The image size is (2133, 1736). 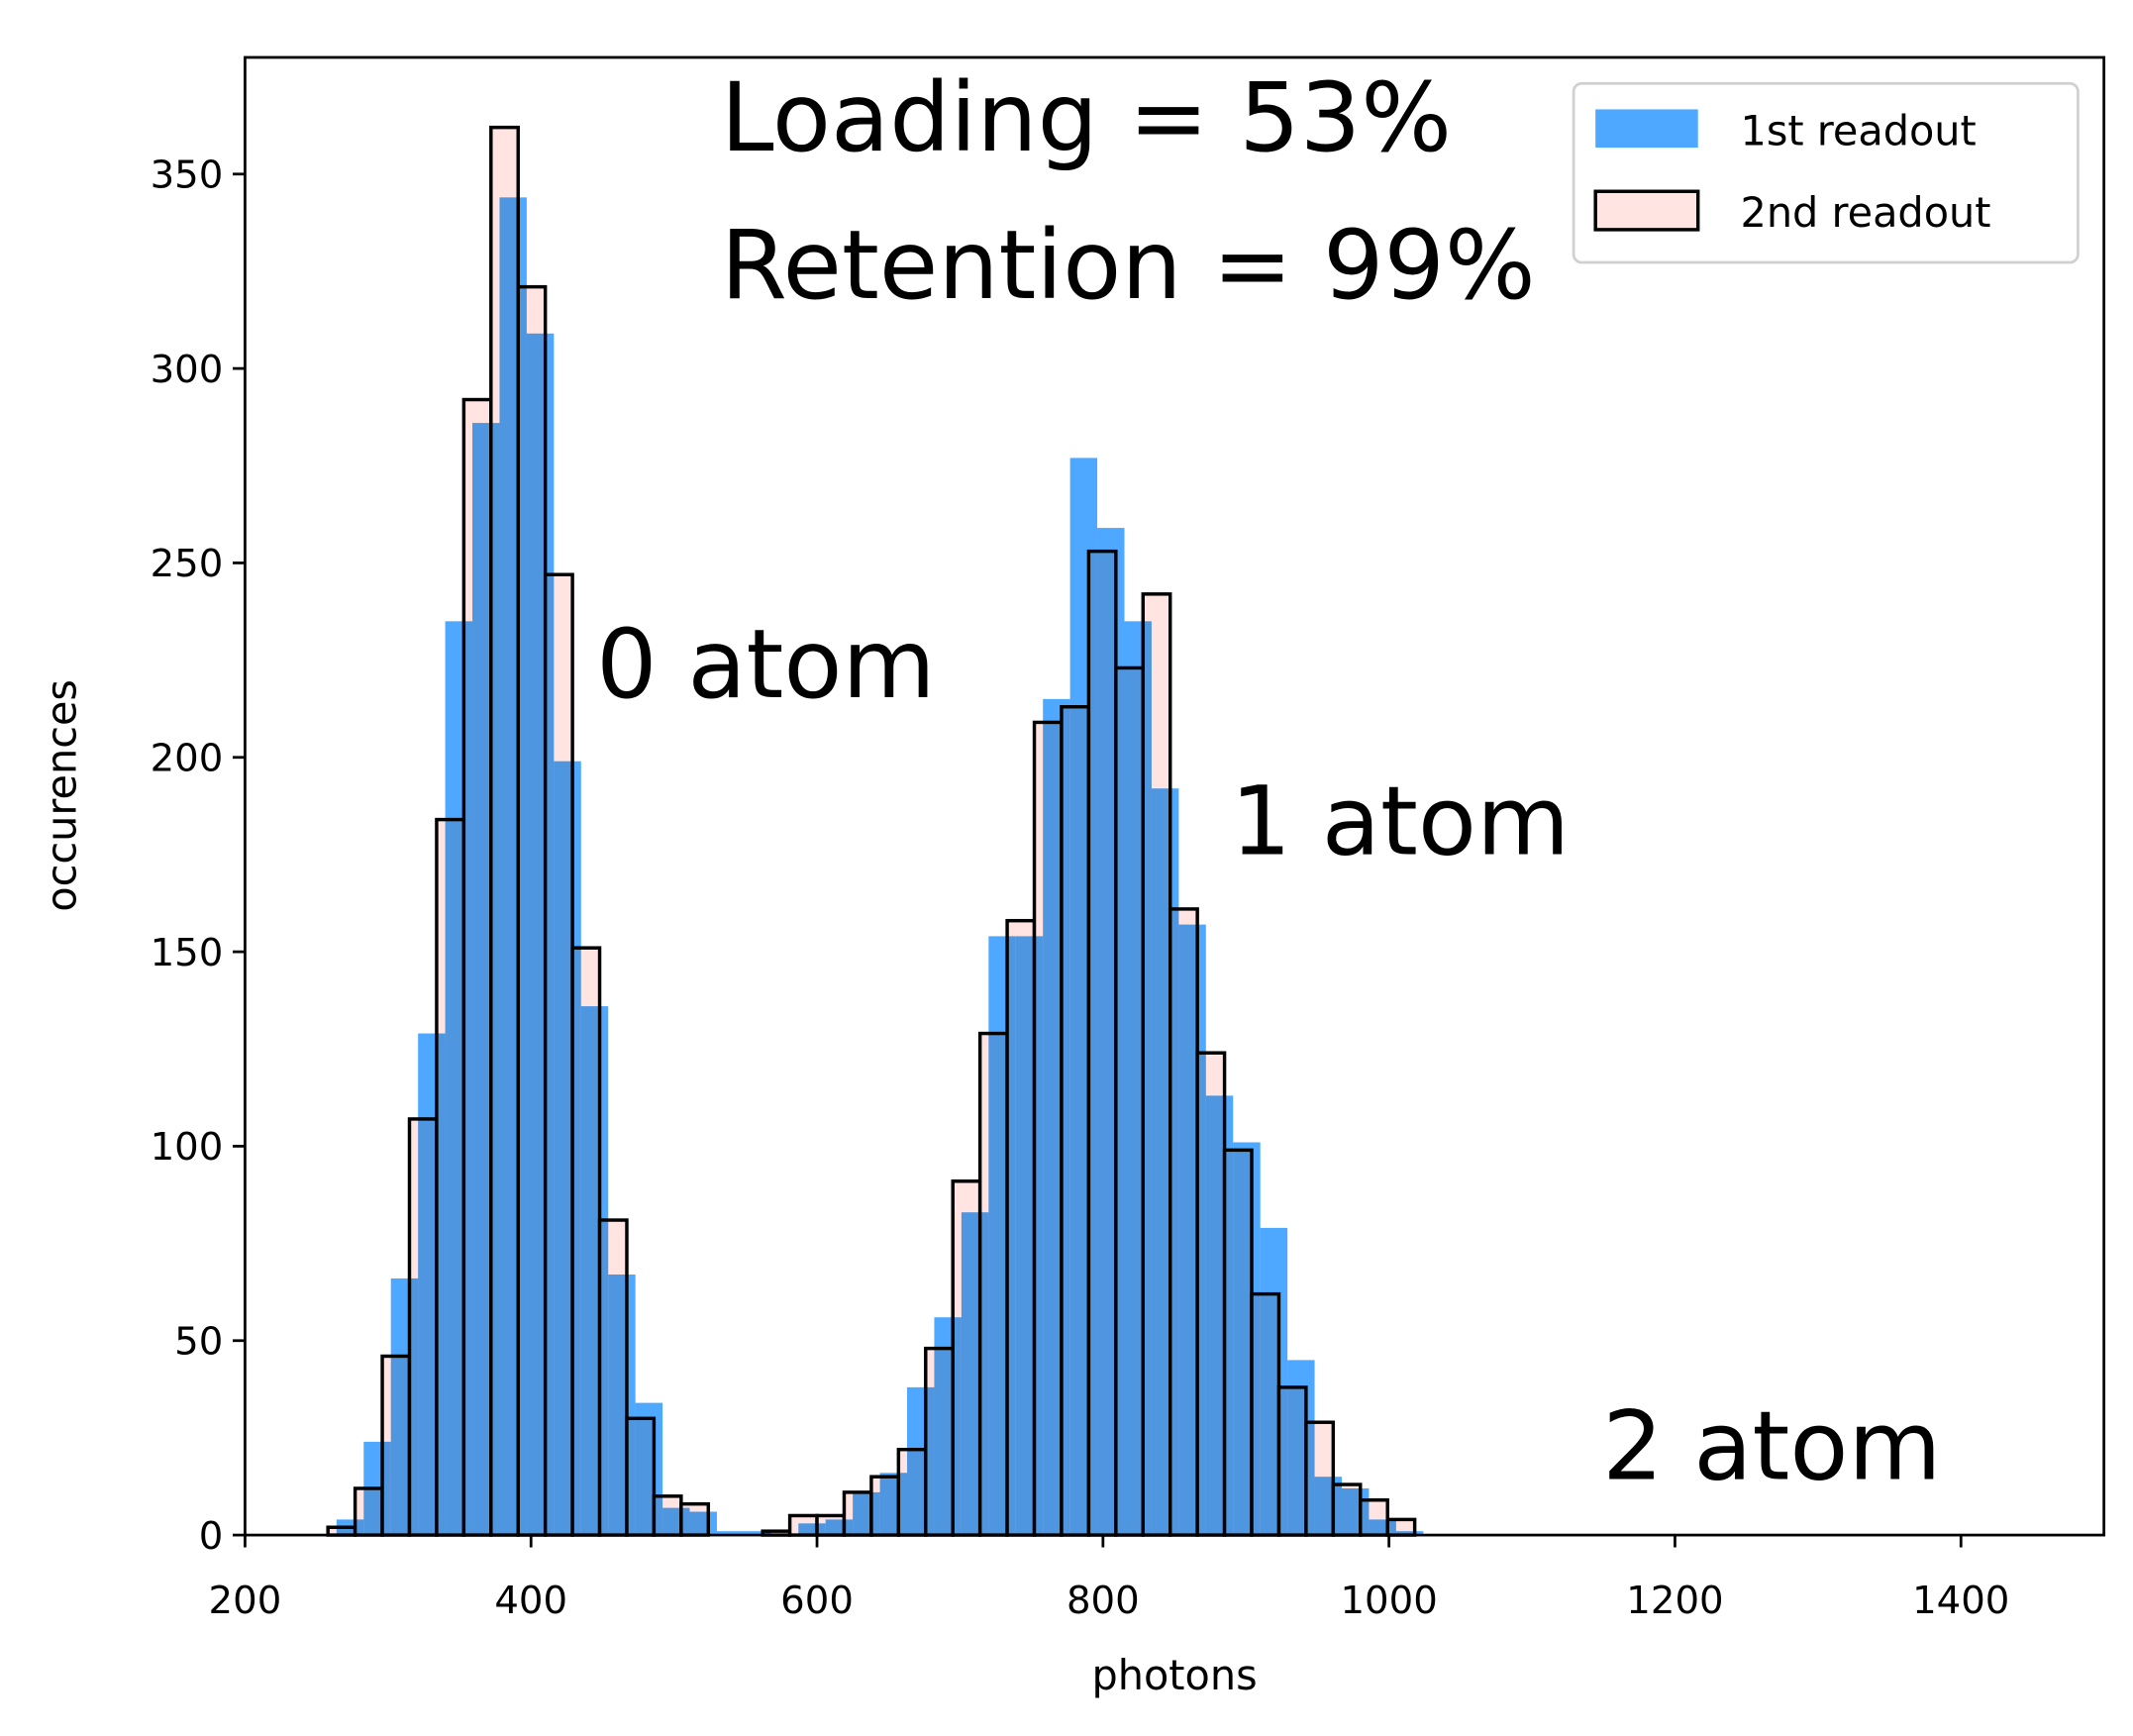 What do you see at coordinates (1103, 1601) in the screenshot?
I see `x-tick-label: 800` at bounding box center [1103, 1601].